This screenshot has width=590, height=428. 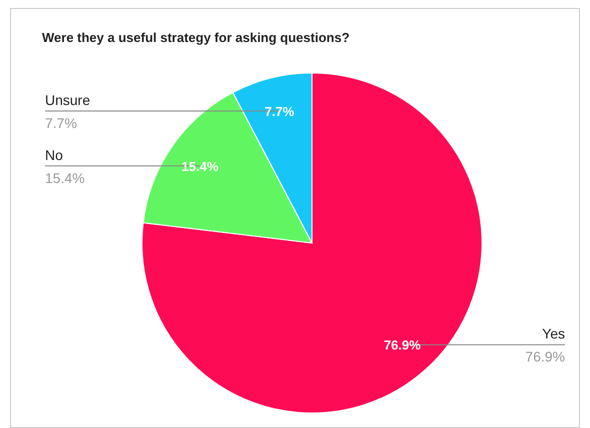 What do you see at coordinates (545, 356) in the screenshot?
I see `data-label: 76.9%` at bounding box center [545, 356].